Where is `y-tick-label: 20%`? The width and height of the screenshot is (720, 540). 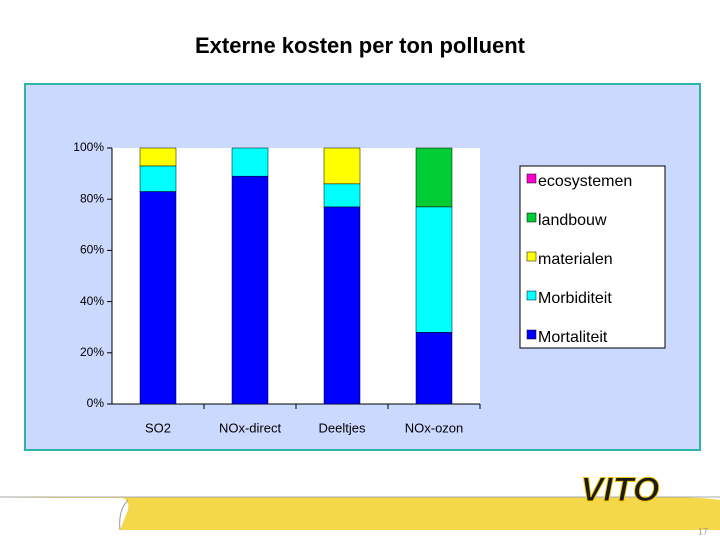 y-tick-label: 20% is located at coordinates (92, 352).